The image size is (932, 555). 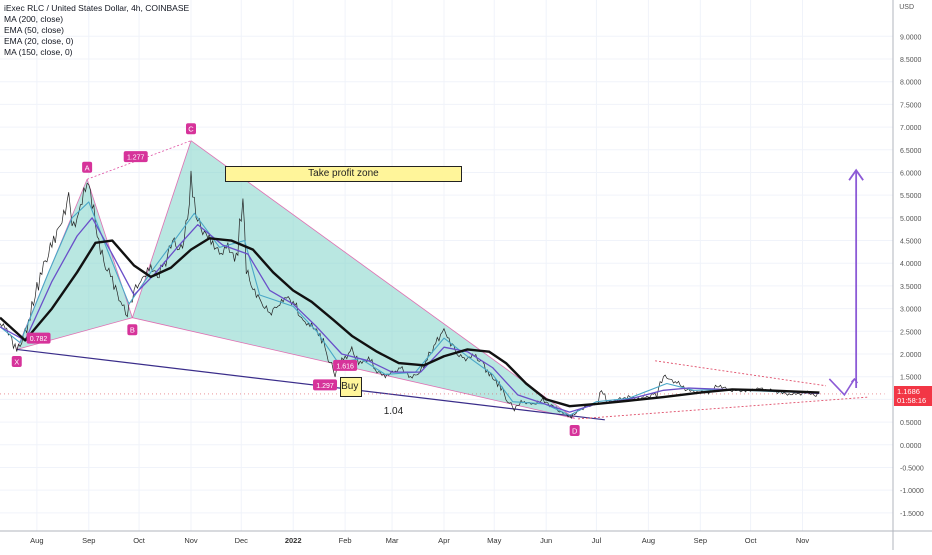 I want to click on trendline-wedge-upper, so click(x=741, y=373).